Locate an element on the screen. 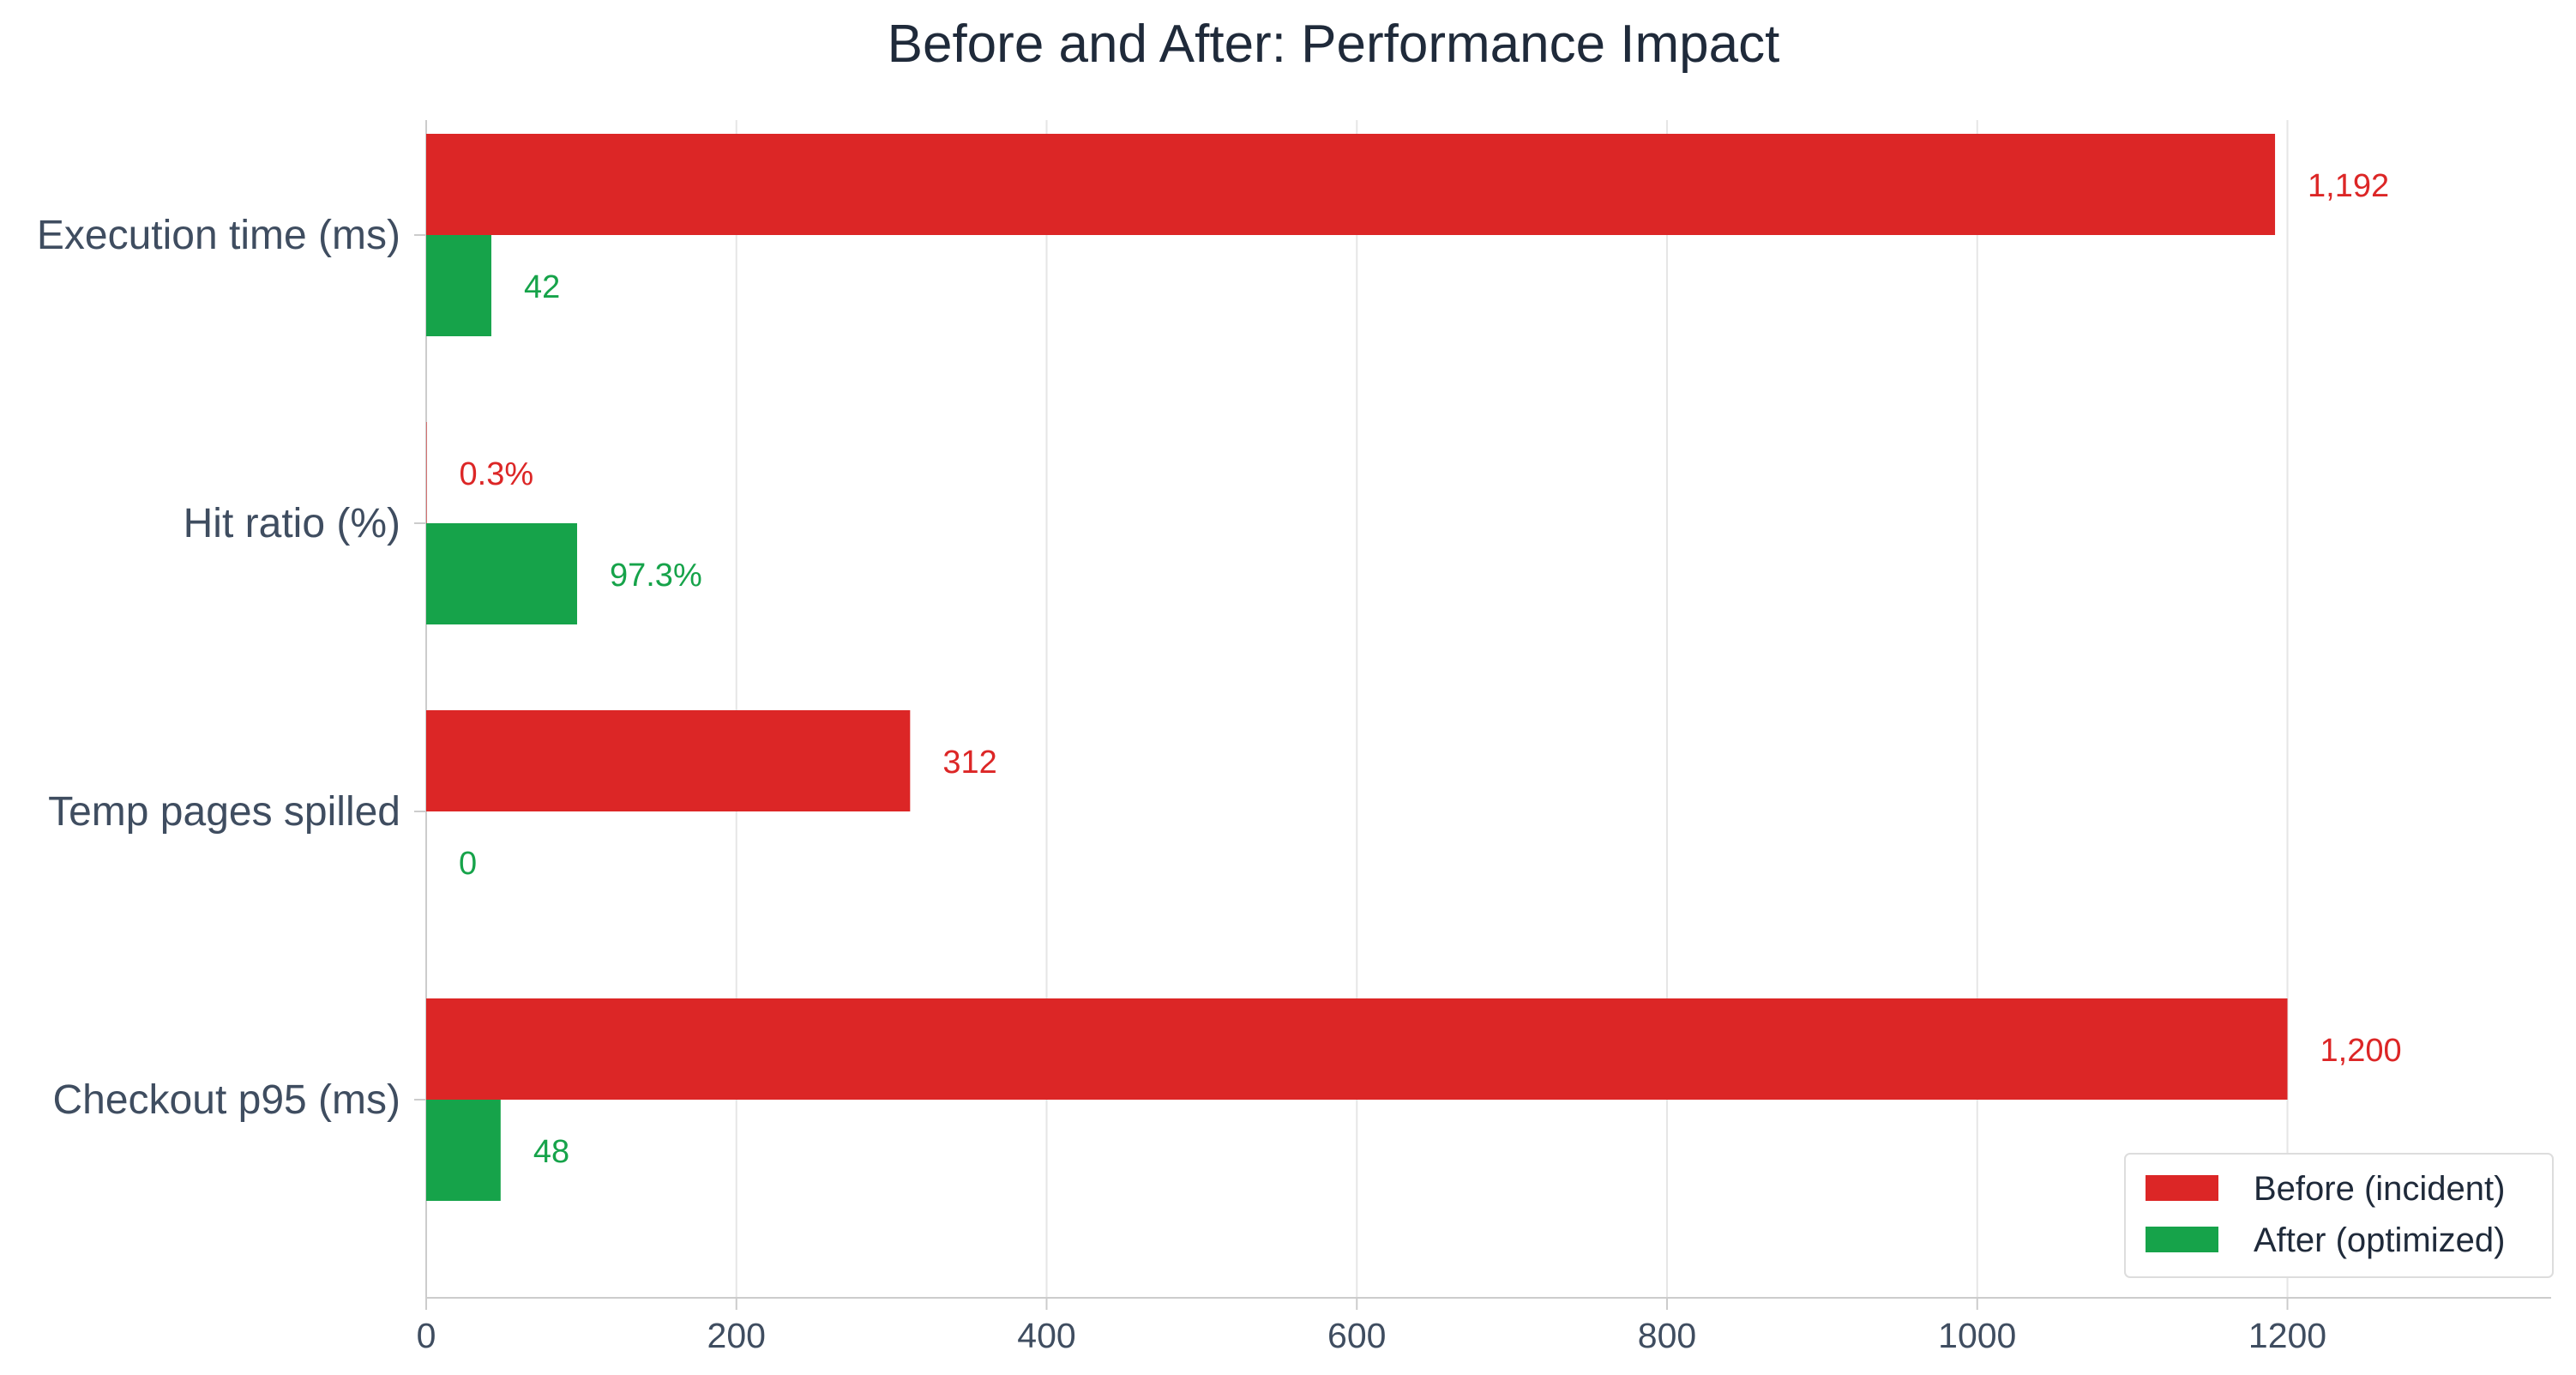 The height and width of the screenshot is (1375, 2576). legend-box is located at coordinates (2339, 1215).